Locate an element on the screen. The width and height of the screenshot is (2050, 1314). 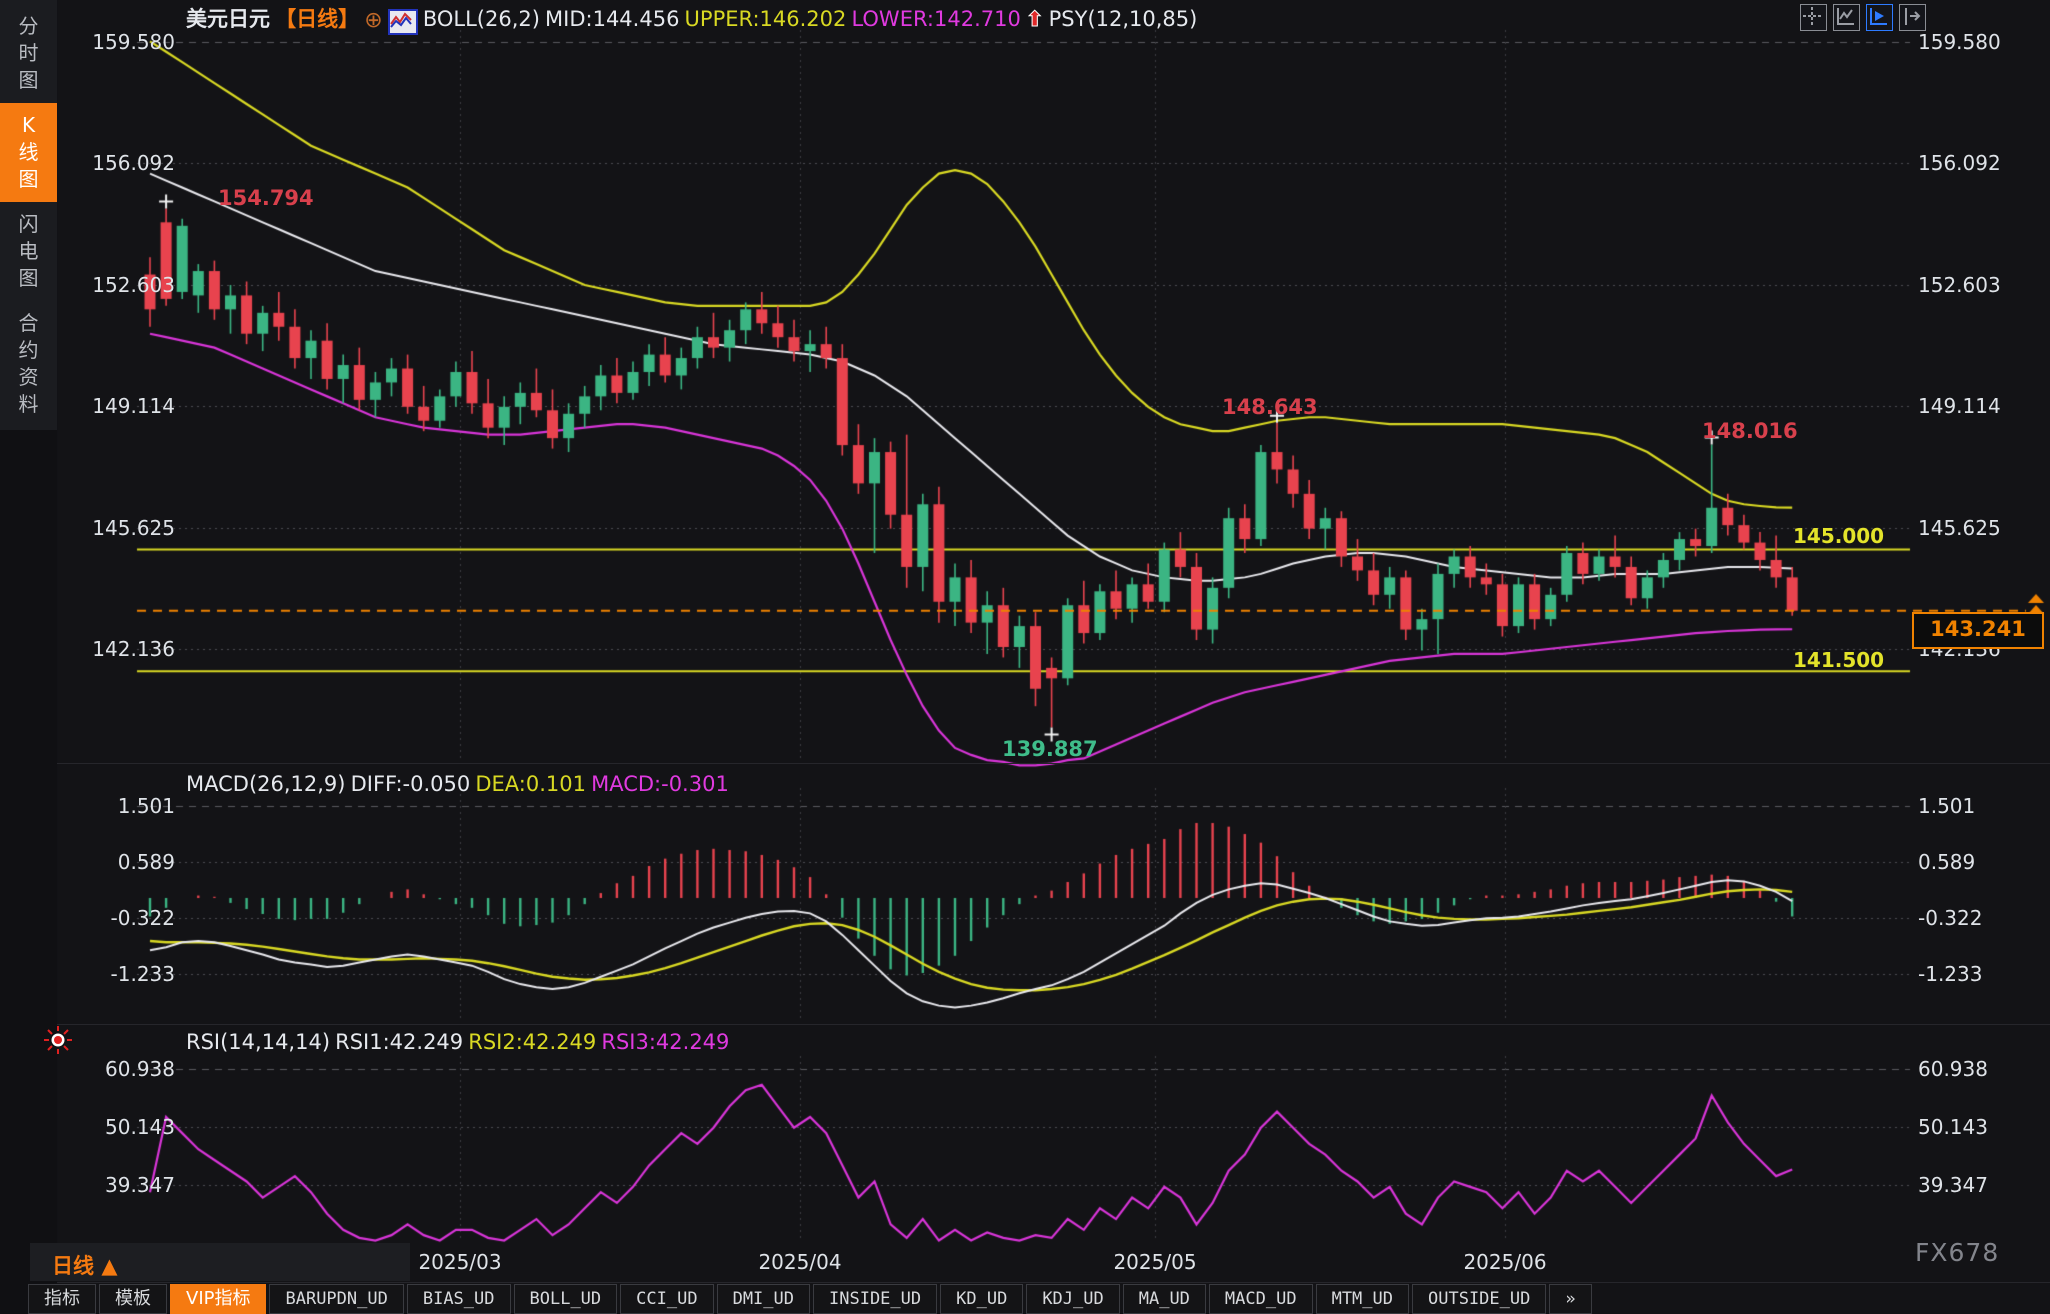
level-145-label: 145.000 is located at coordinates (1839, 536).